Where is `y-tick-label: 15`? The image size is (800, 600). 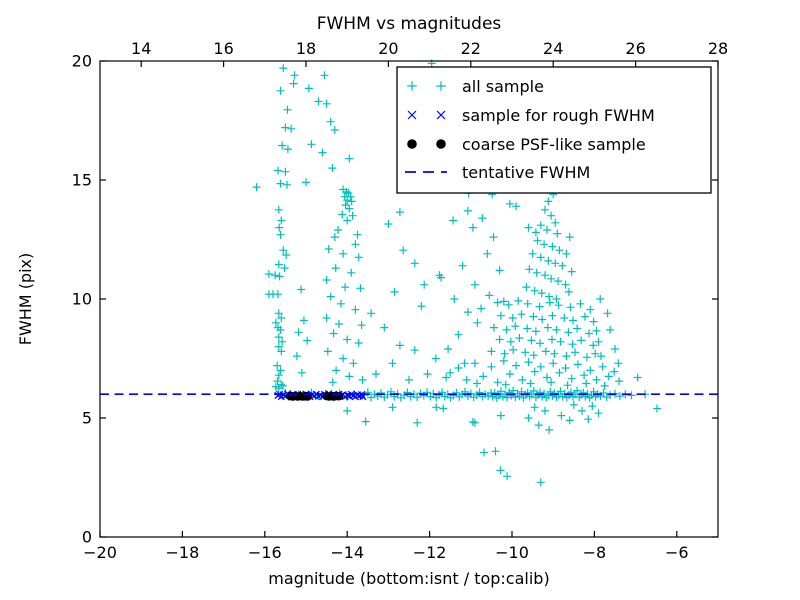 y-tick-label: 15 is located at coordinates (82, 180).